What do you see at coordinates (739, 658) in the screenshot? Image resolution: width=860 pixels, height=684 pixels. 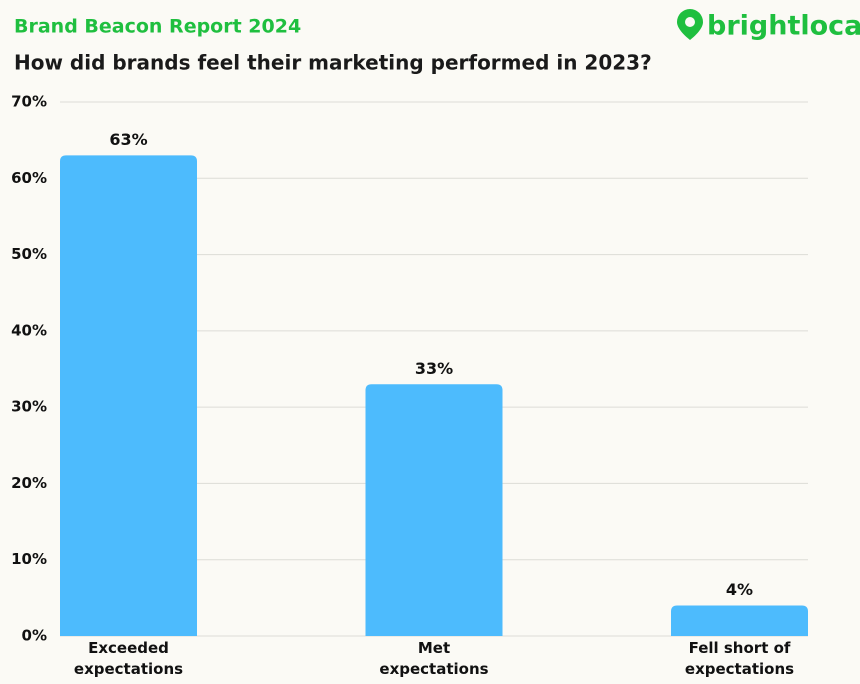 I see `x-tick-label: Fell short of expectations` at bounding box center [739, 658].